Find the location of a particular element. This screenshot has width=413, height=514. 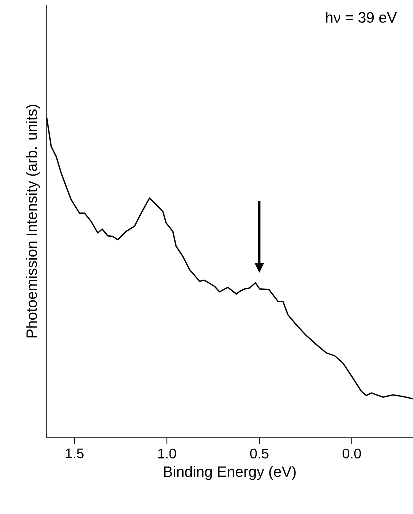

x-tick-label: 0.0 is located at coordinates (352, 453).